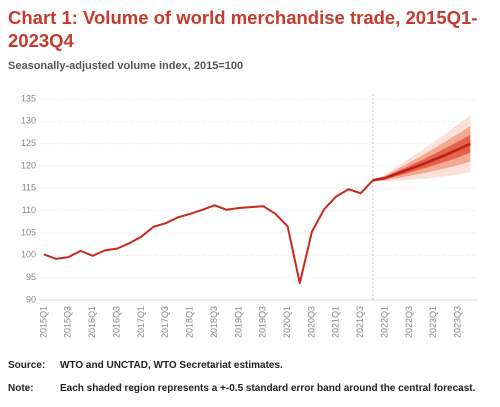 The height and width of the screenshot is (407, 500). What do you see at coordinates (287, 322) in the screenshot?
I see `x-tick-label: 2020Q1` at bounding box center [287, 322].